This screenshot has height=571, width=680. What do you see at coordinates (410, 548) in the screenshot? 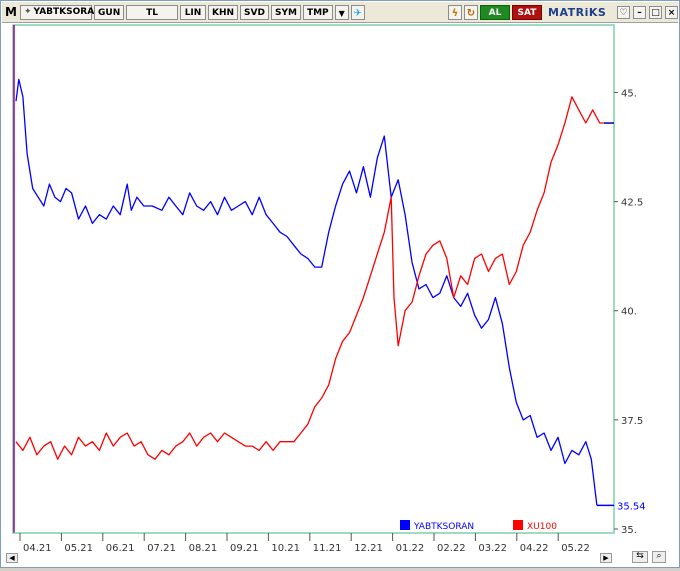
I see `x-tick-label: 01.22` at bounding box center [410, 548].